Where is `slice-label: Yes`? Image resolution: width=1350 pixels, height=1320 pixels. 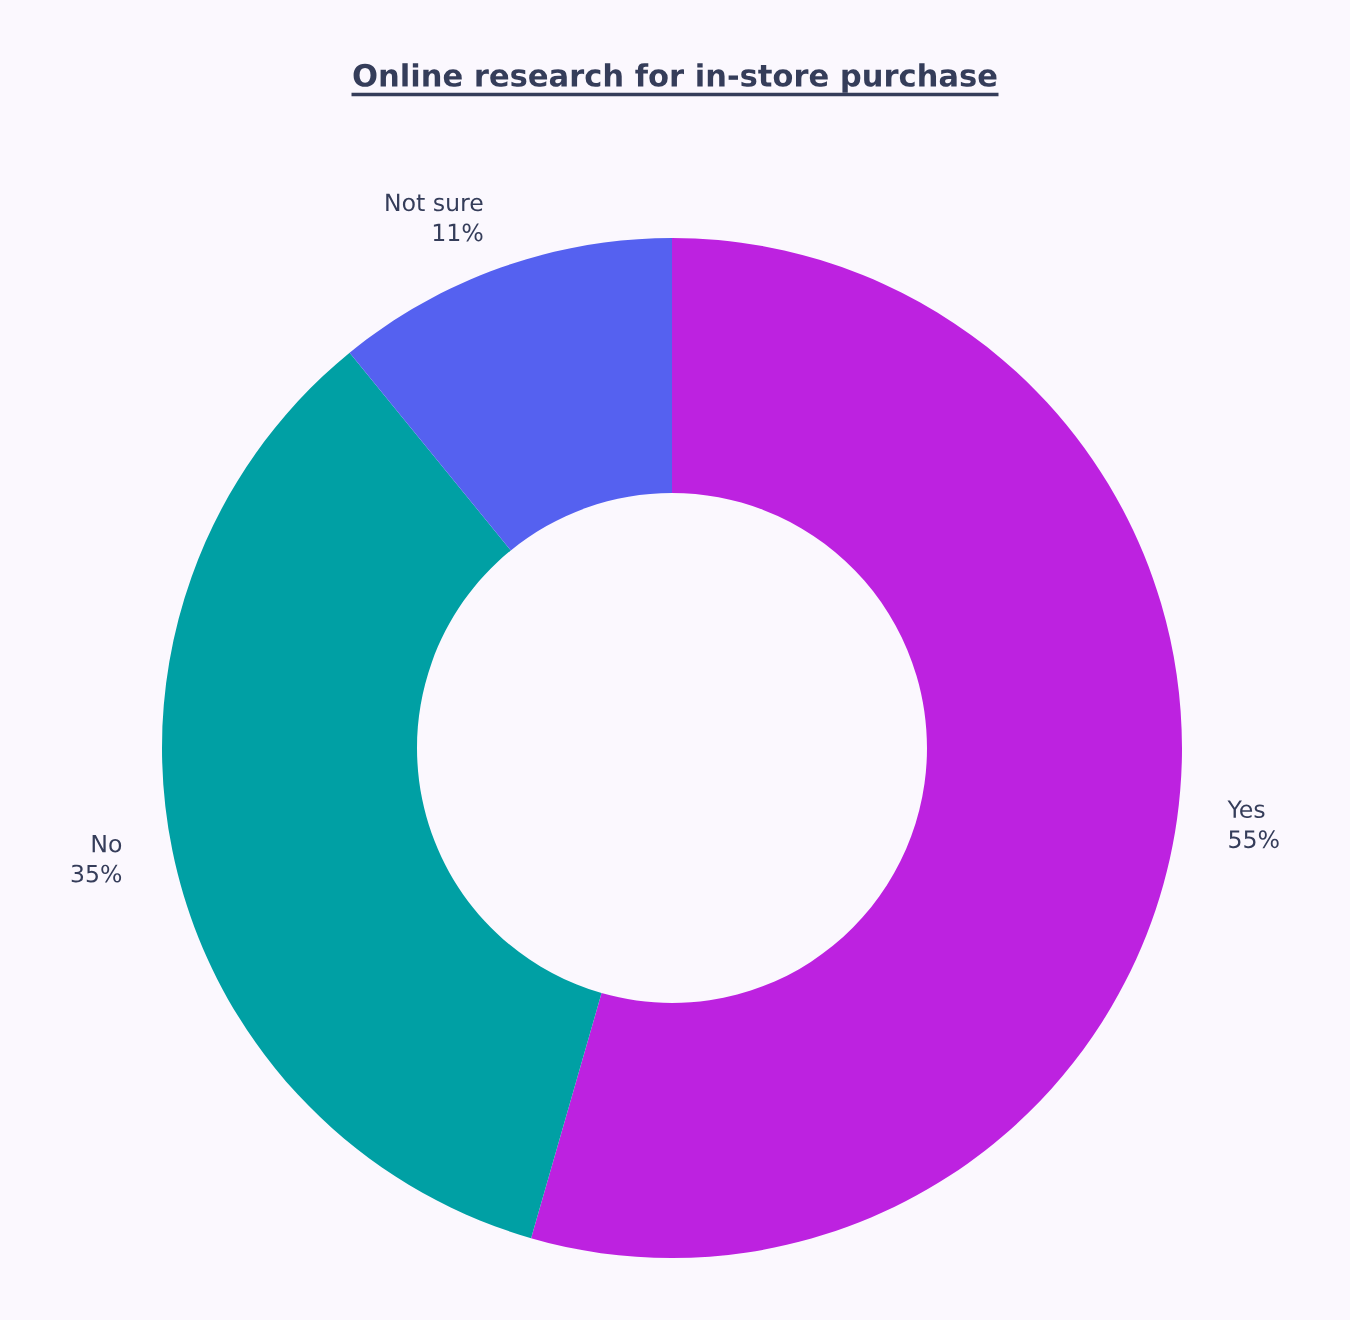 slice-label: Yes is located at coordinates (1246, 809).